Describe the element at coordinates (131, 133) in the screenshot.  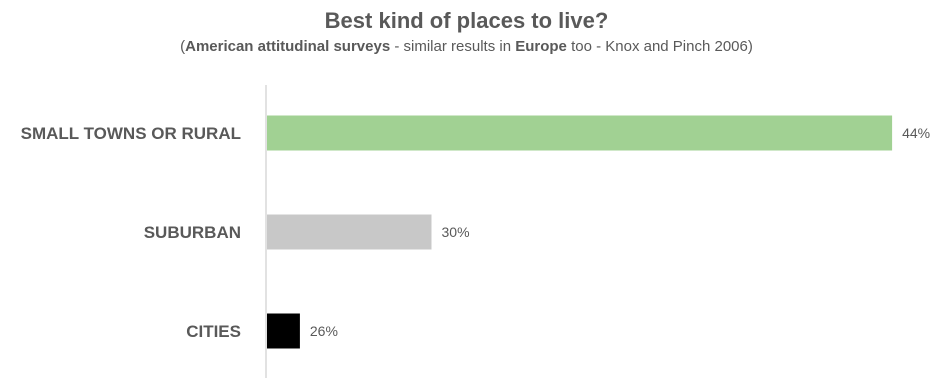
I see `category-label: SMALL TOWNS OR RURAL` at that location.